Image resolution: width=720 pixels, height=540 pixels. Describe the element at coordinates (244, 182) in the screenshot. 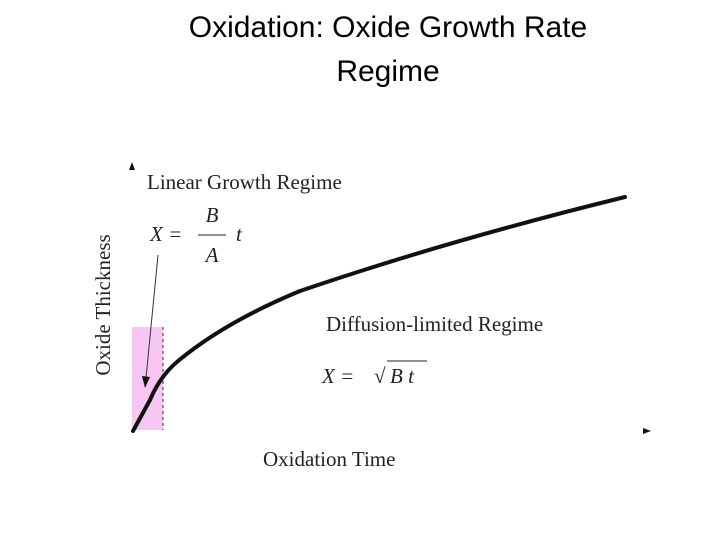

I see `linear-regime-label: Linear Growth Regime` at that location.